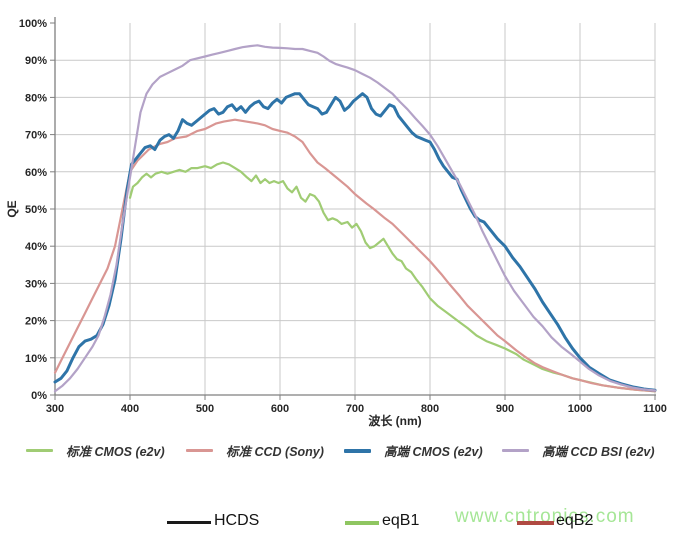  I want to click on svg-text: 50%, so click(36, 210).